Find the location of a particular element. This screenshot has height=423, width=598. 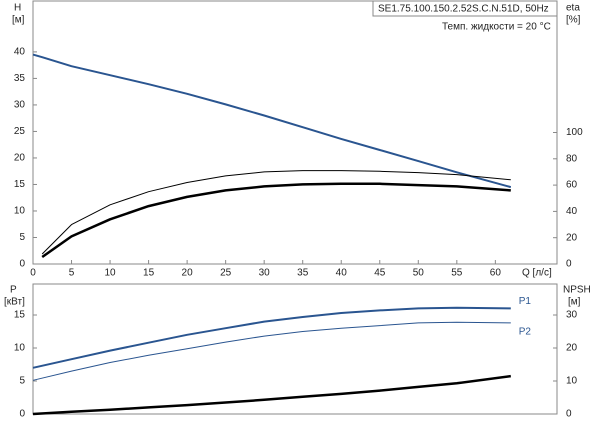

y2-tick-label: 30 is located at coordinates (572, 315).